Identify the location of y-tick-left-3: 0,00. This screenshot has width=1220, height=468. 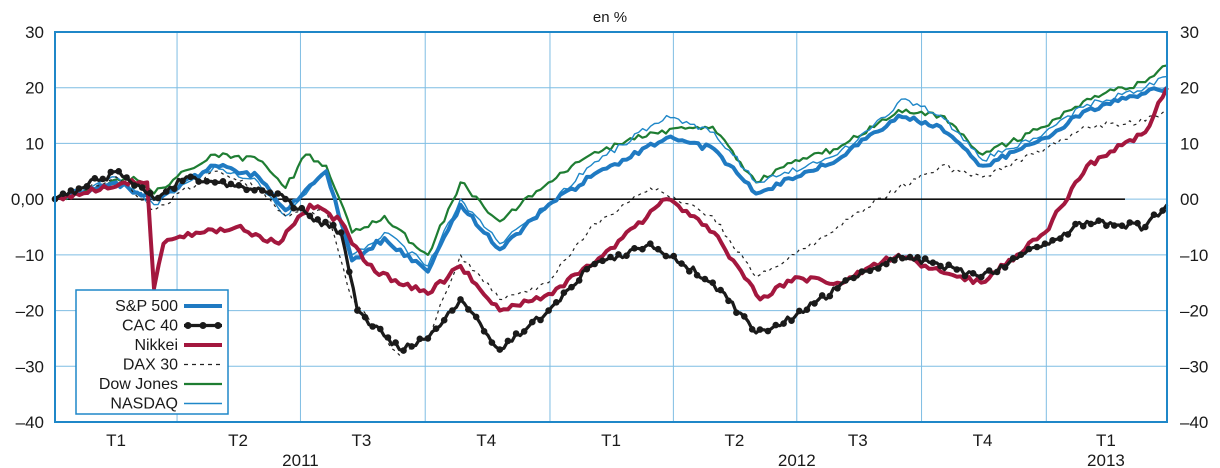
(27, 199).